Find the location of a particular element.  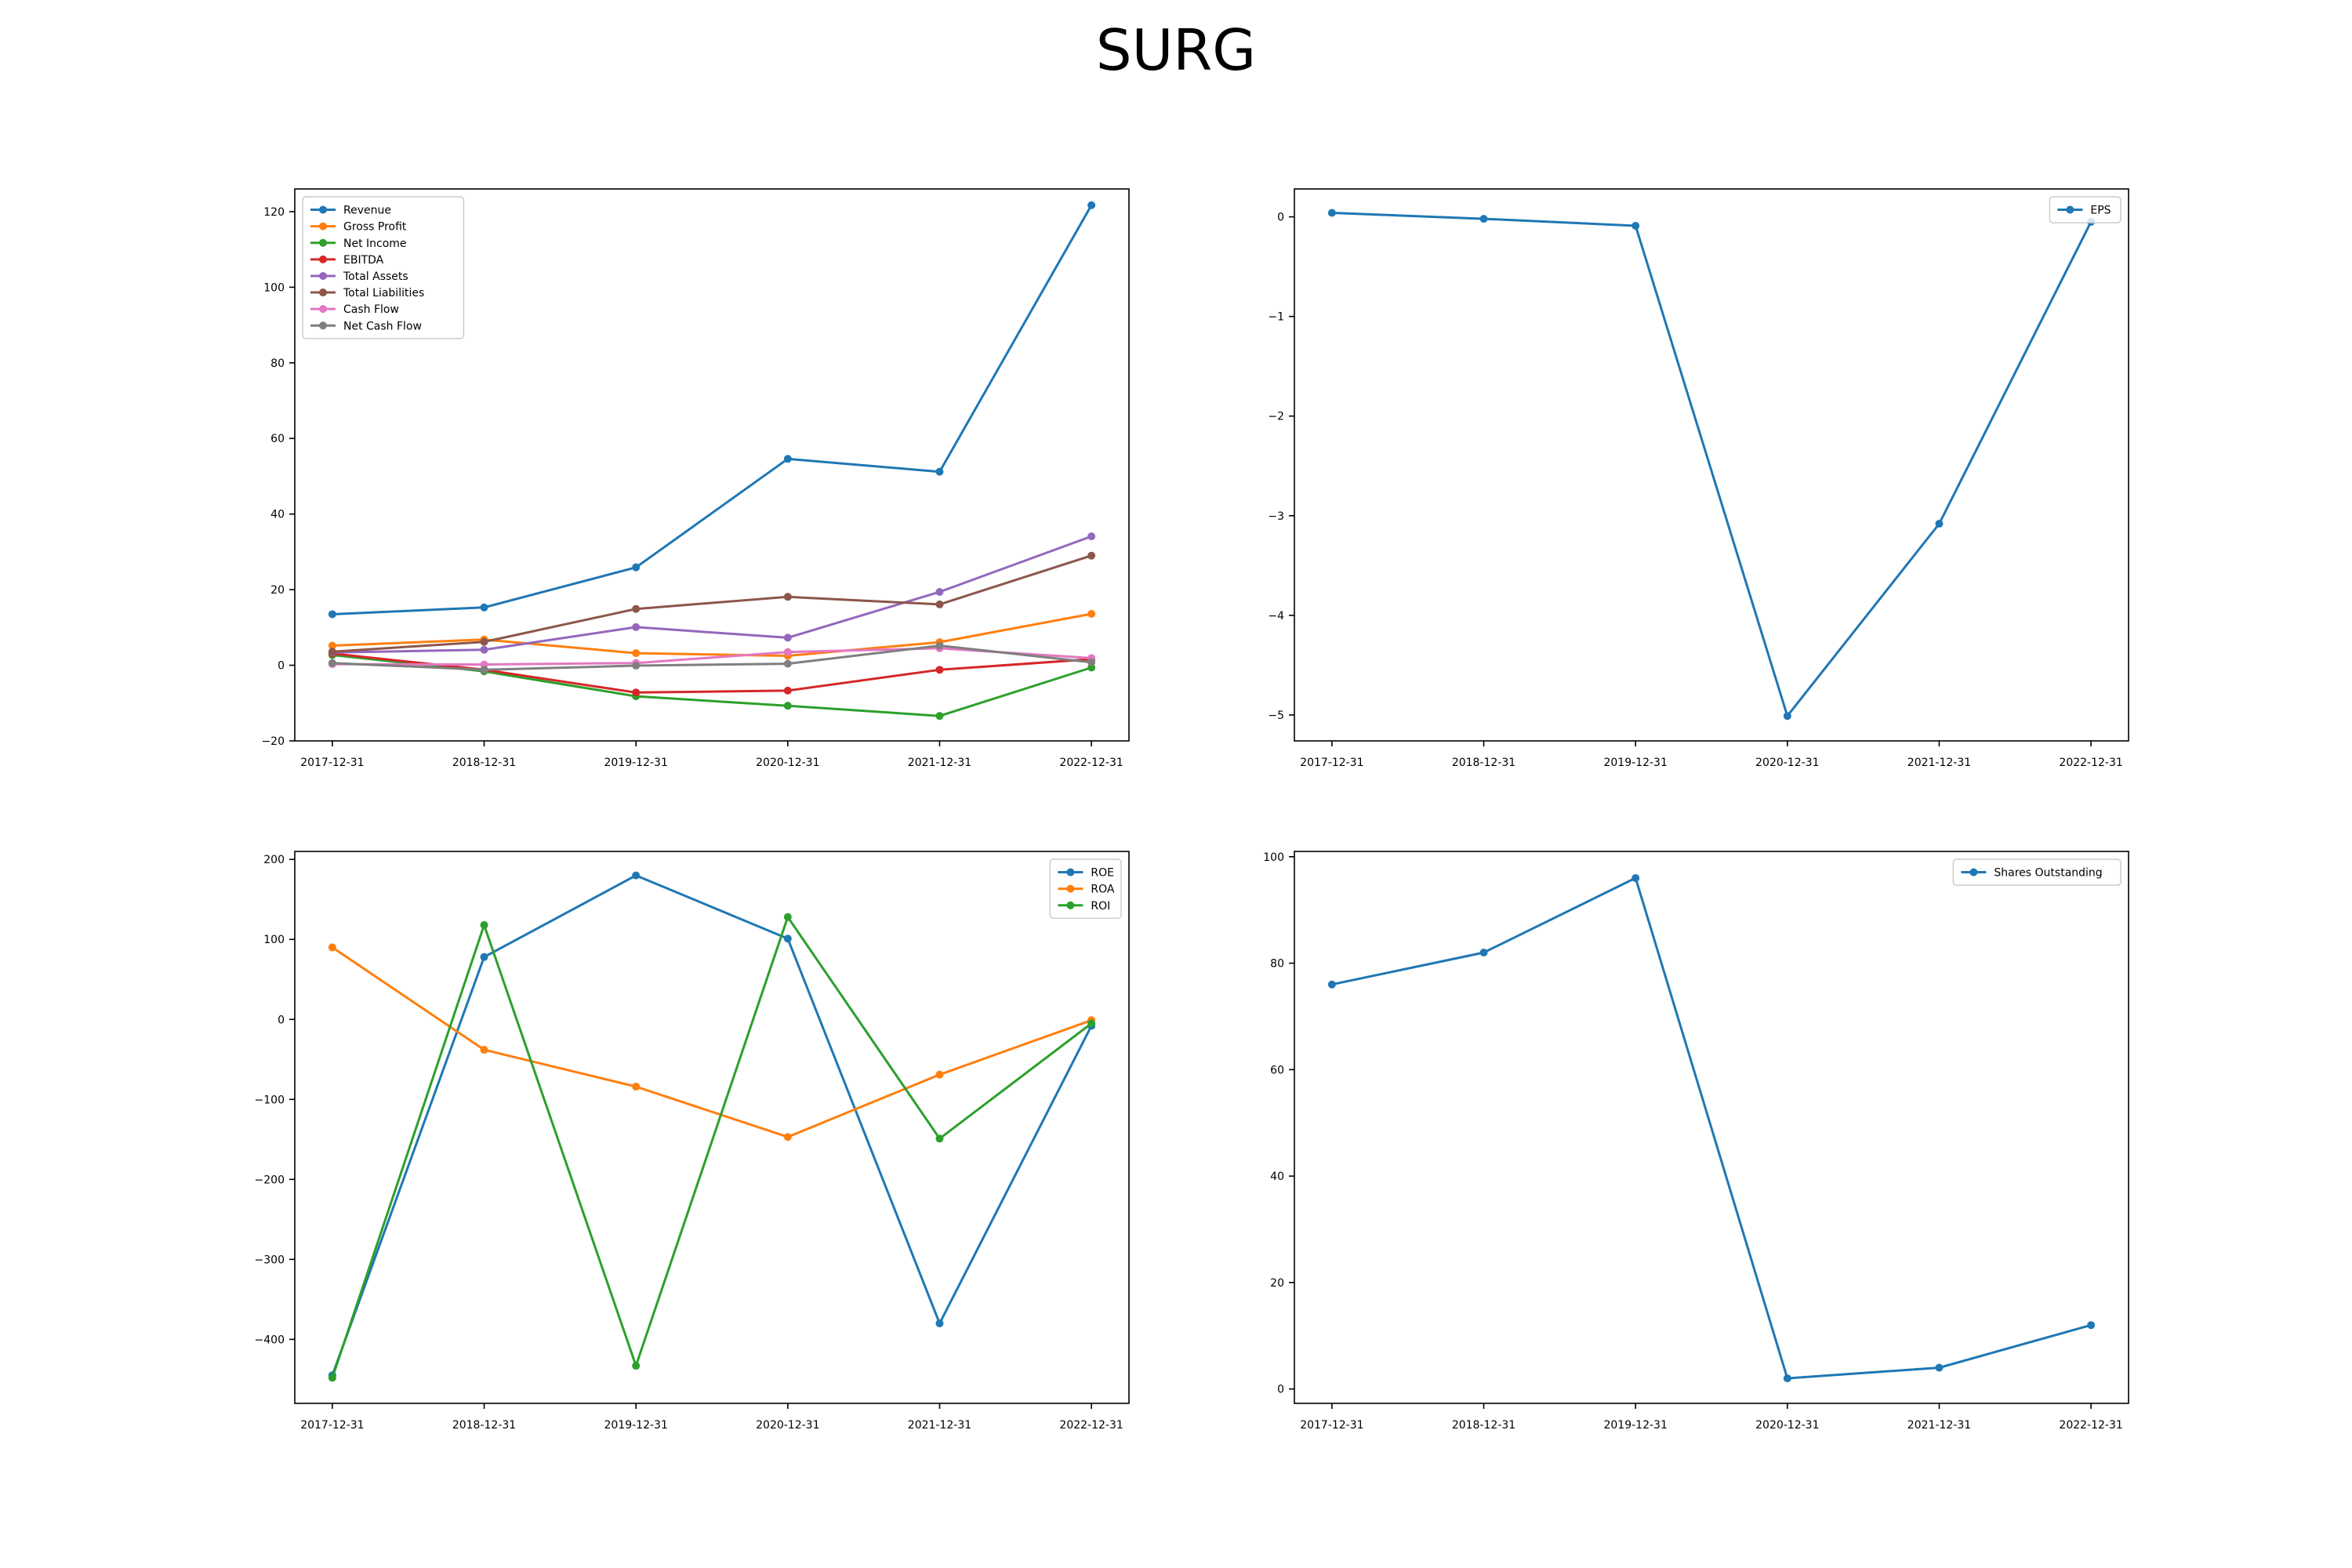

legend-label-ebitda: EBITDA is located at coordinates (363, 260).